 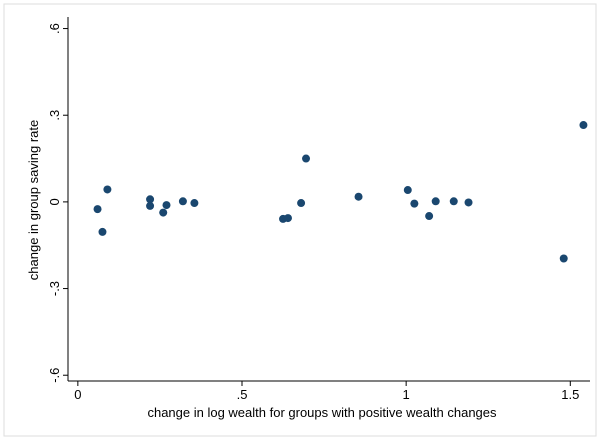 What do you see at coordinates (406, 394) in the screenshot?
I see `x-tick-label: 1` at bounding box center [406, 394].